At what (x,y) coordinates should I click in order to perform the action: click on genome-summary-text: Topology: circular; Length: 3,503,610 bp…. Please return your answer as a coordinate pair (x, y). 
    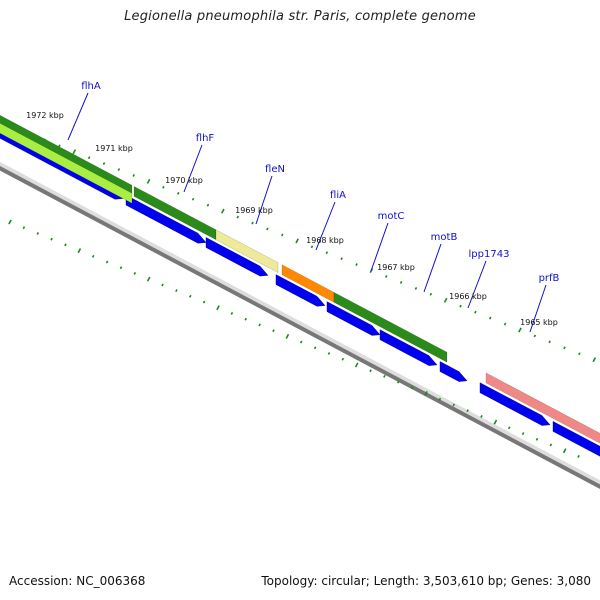
    Looking at the image, I should click on (426, 581).